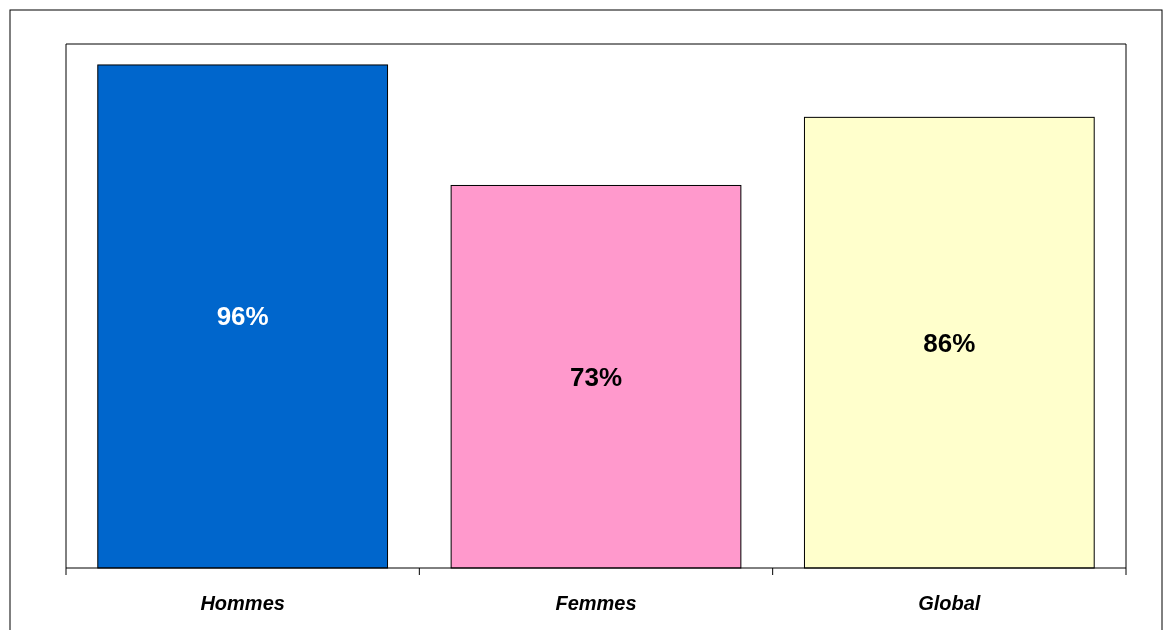 Image resolution: width=1164 pixels, height=630 pixels. Describe the element at coordinates (949, 342) in the screenshot. I see `data-label: 86%` at that location.